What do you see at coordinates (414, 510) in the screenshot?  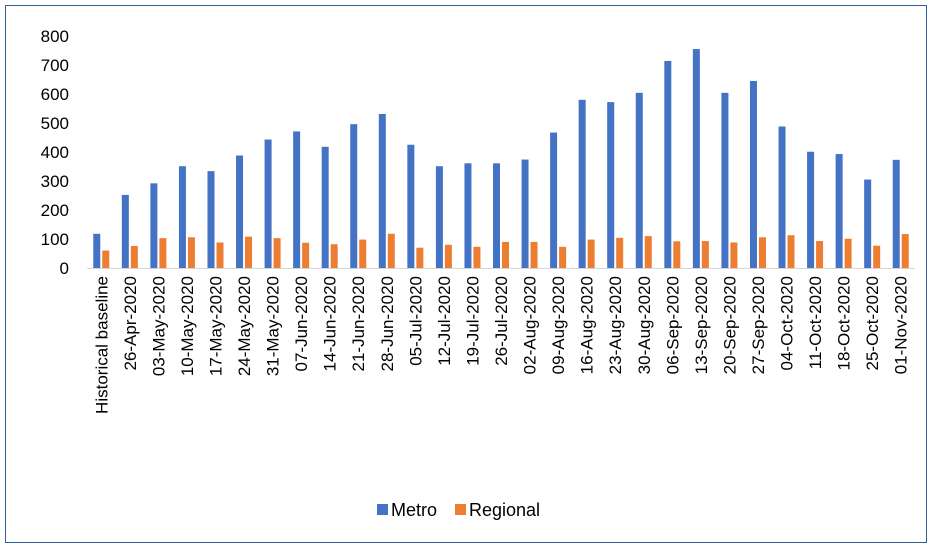 I see `legend-label-metro: Metro` at bounding box center [414, 510].